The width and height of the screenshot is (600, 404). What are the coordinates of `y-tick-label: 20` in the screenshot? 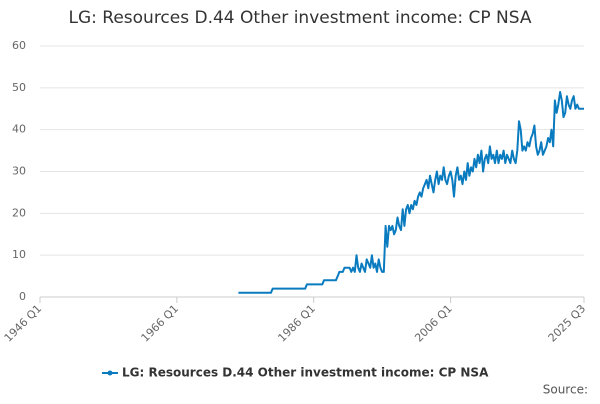 It's located at (19, 212).